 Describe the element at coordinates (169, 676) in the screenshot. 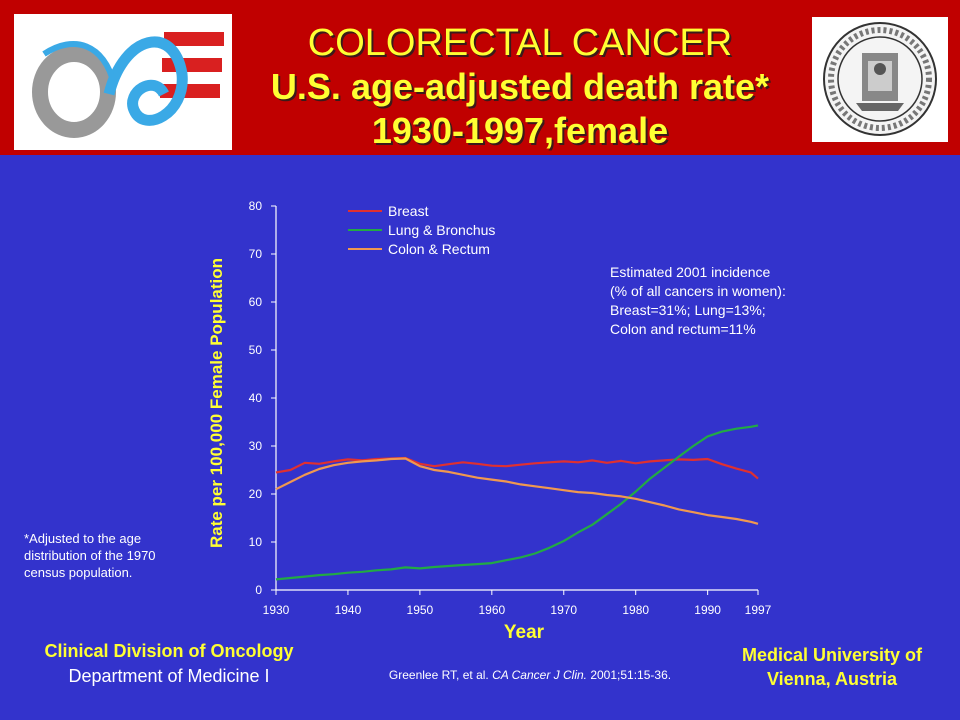

I see `department-label: Department of Medicine I` at that location.